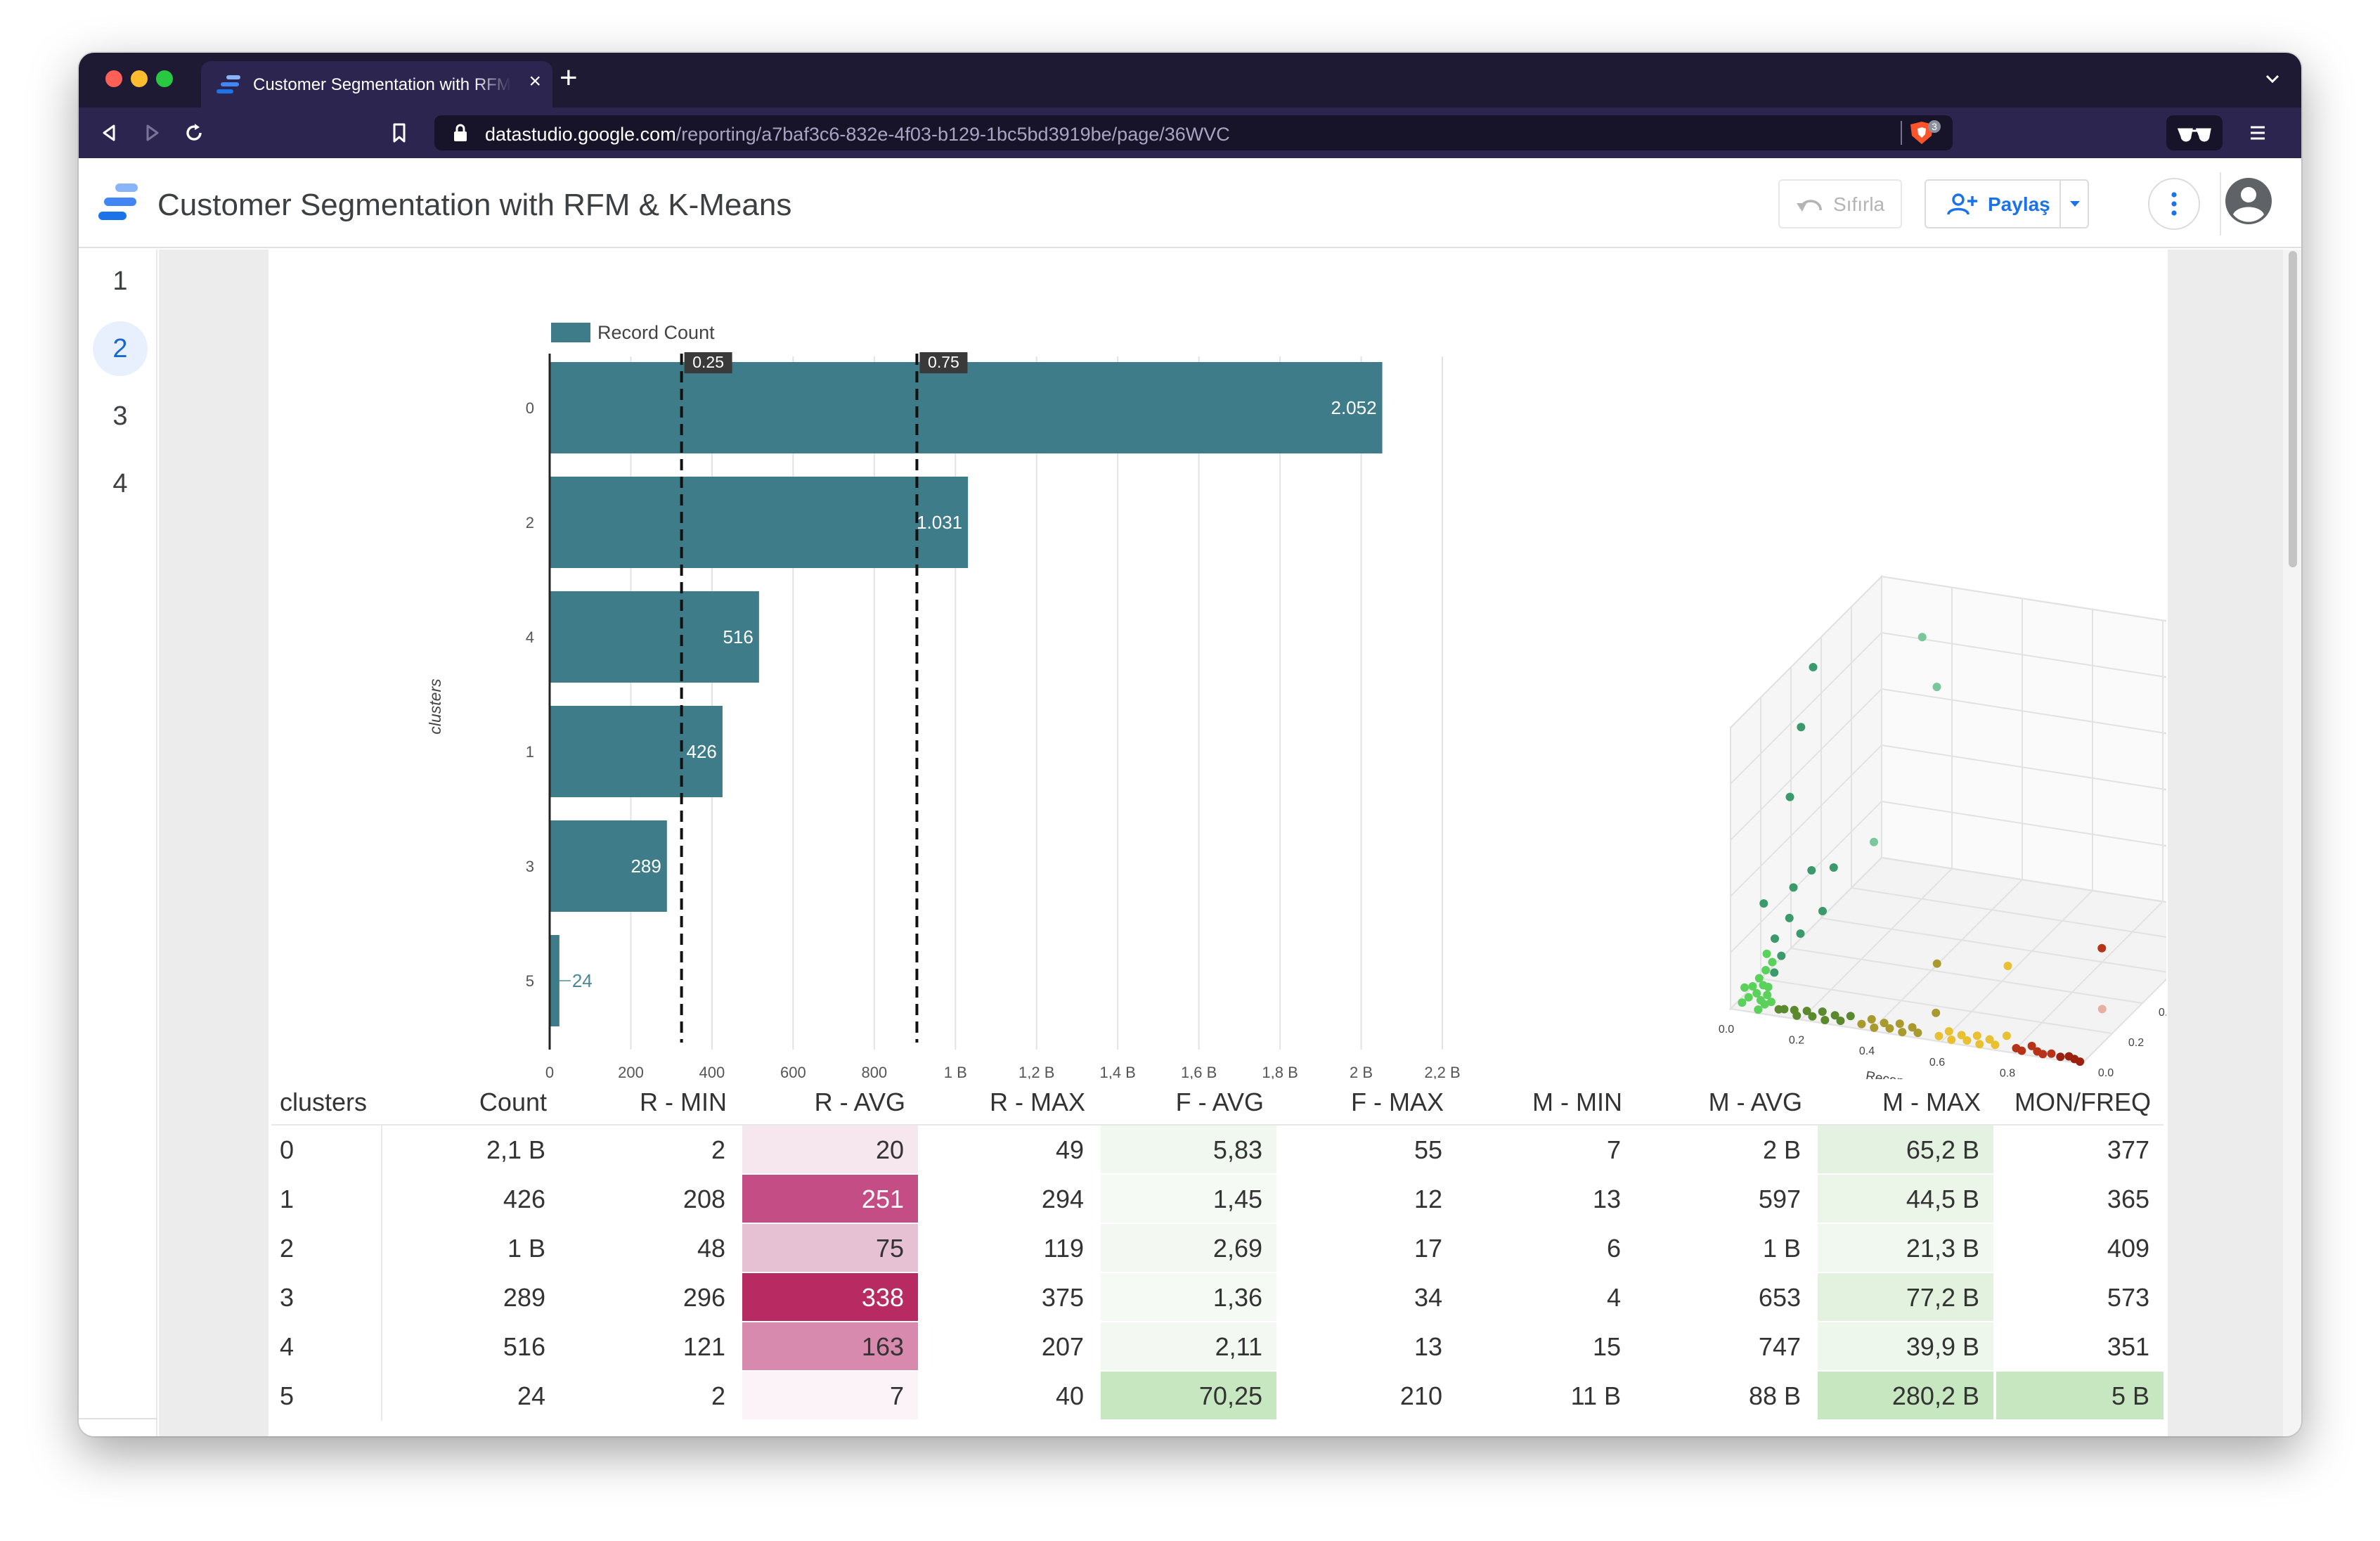  What do you see at coordinates (2162, 1013) in the screenshot?
I see `frequency-tick-label: 0.4` at bounding box center [2162, 1013].